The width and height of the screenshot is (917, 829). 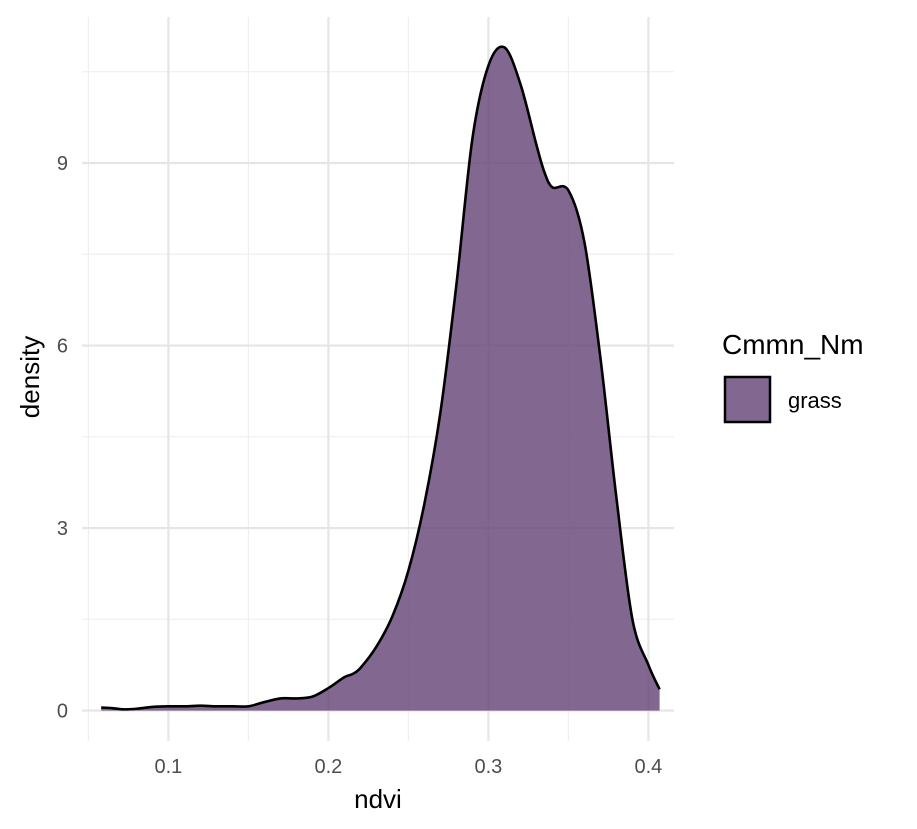 I want to click on legend-label-grass: grass, so click(x=815, y=400).